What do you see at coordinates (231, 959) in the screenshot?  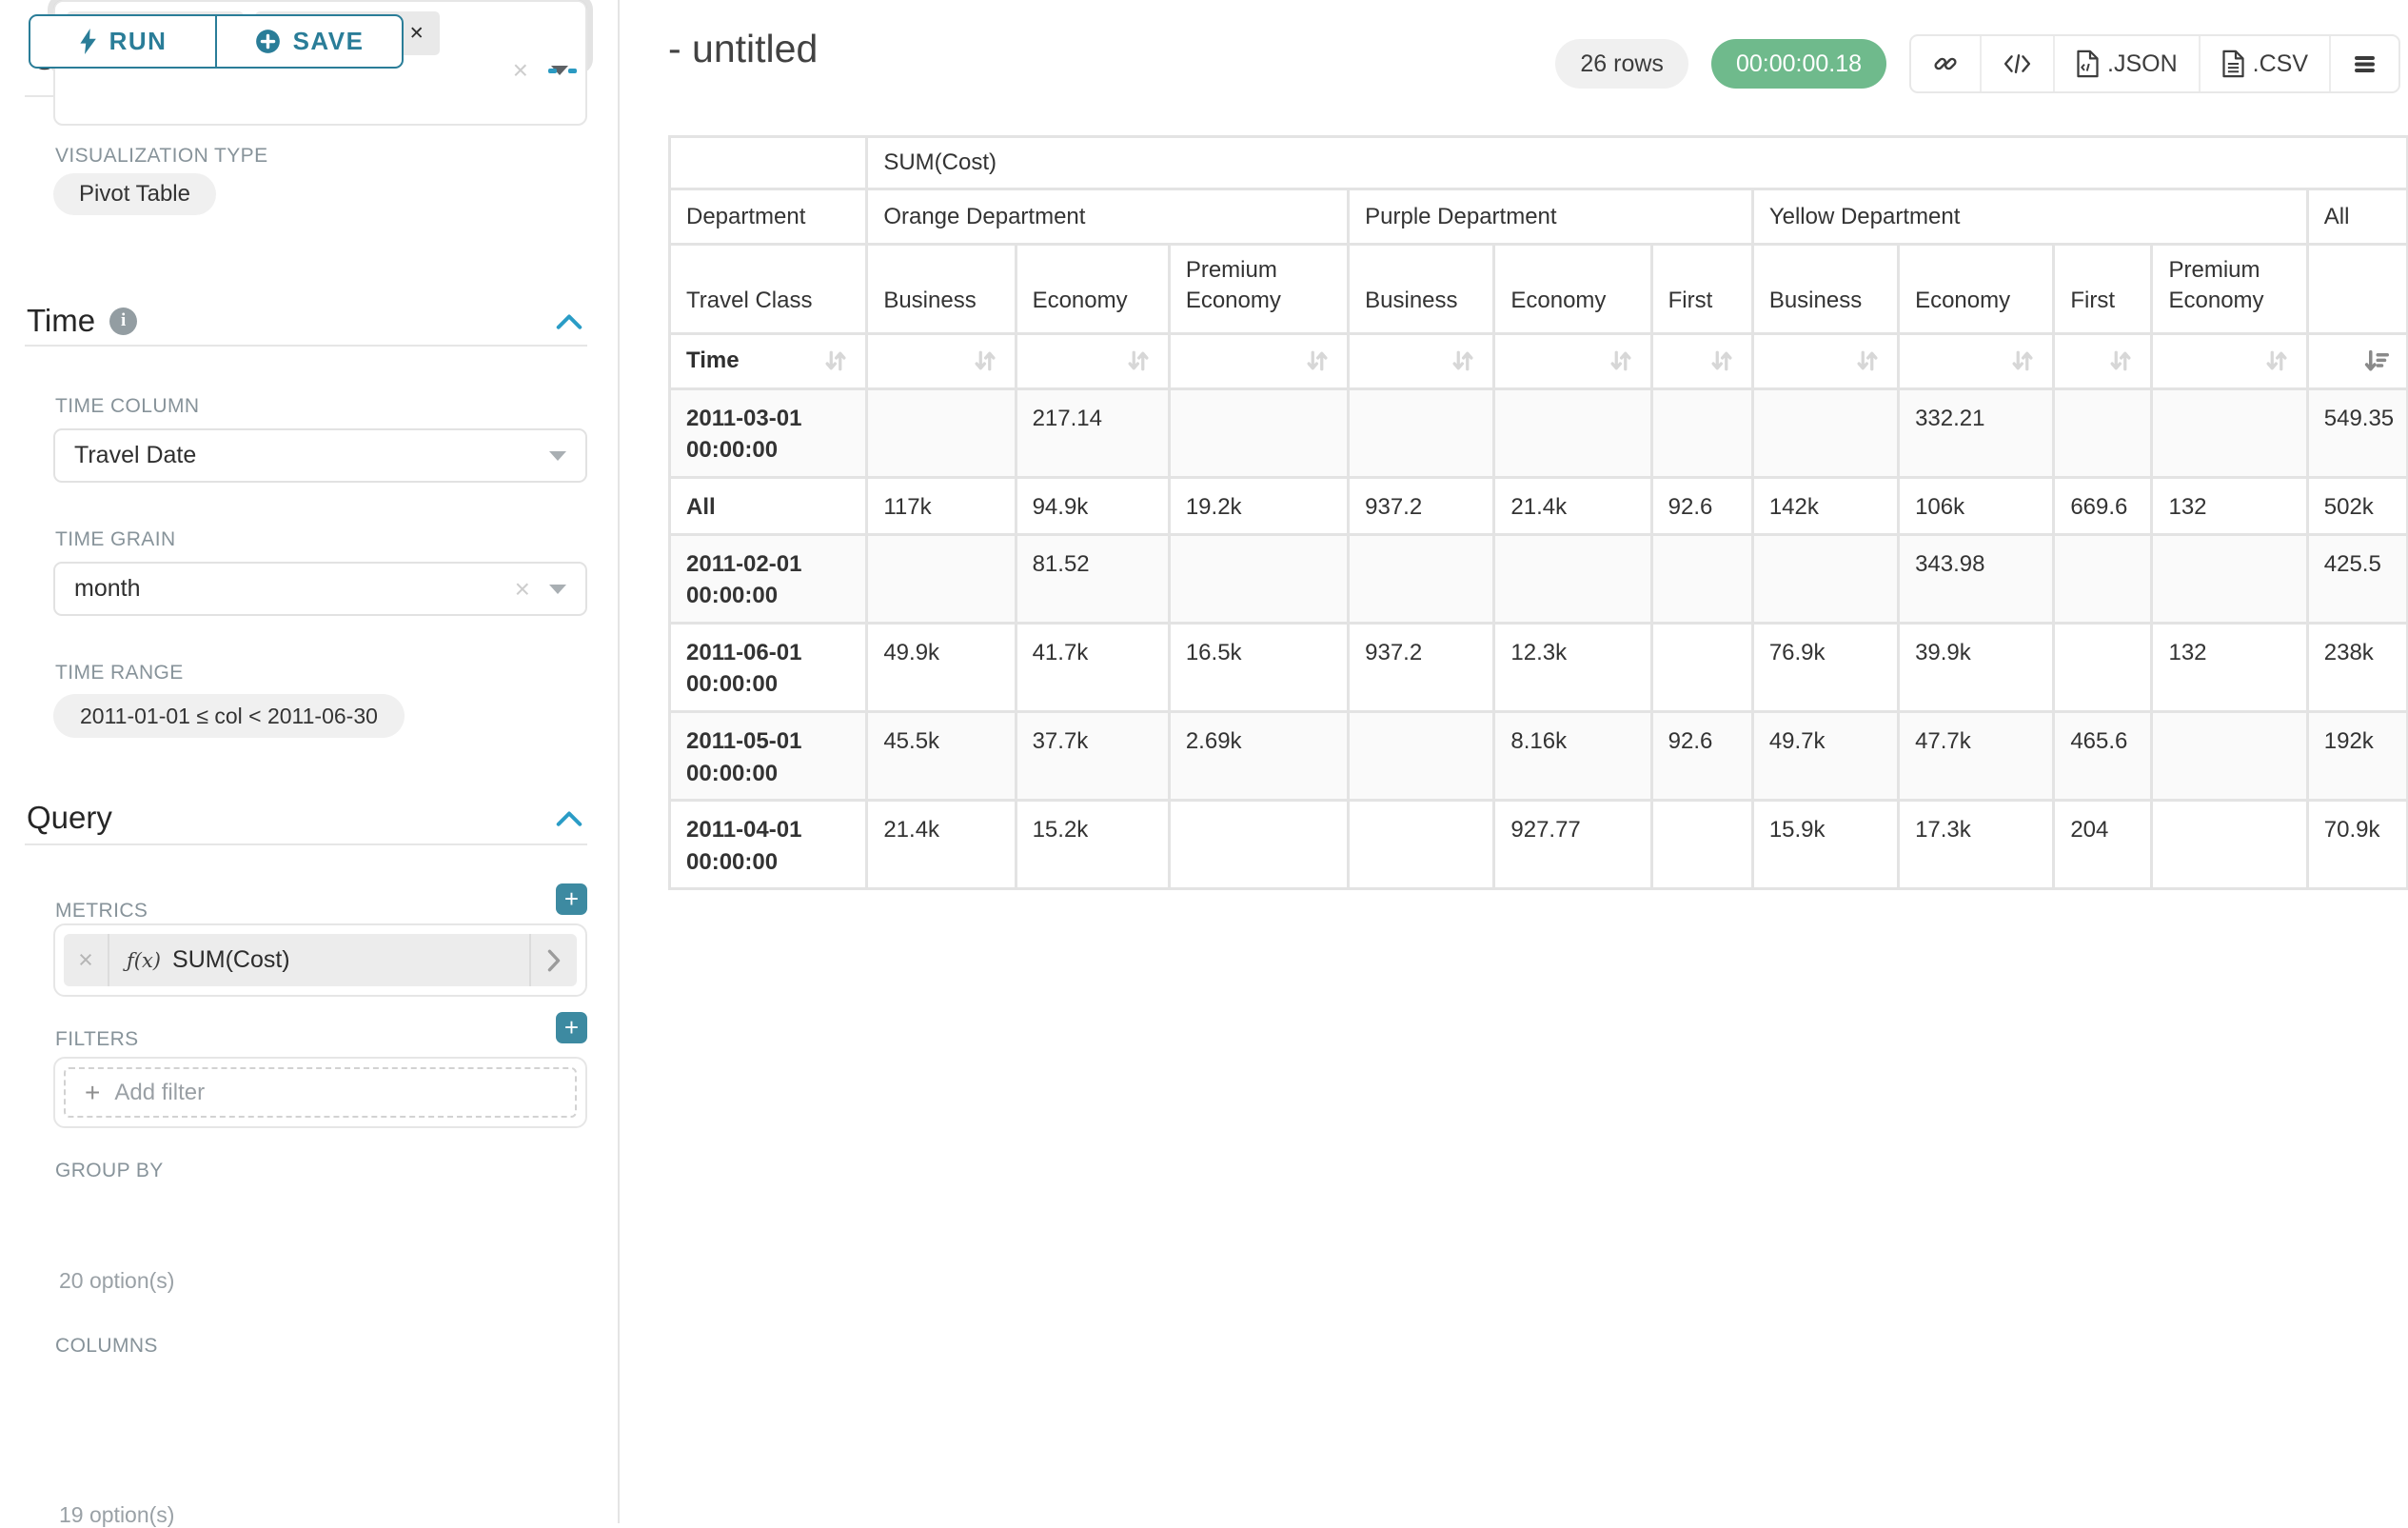 I see `metric-name: SUM(Cost)` at bounding box center [231, 959].